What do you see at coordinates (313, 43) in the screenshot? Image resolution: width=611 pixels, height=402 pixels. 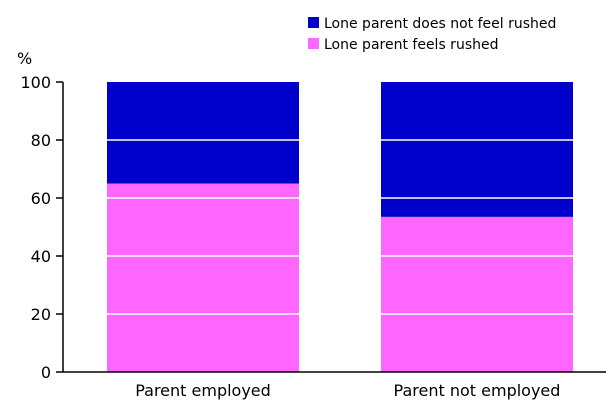 I see `legend-swatch-rushed` at bounding box center [313, 43].